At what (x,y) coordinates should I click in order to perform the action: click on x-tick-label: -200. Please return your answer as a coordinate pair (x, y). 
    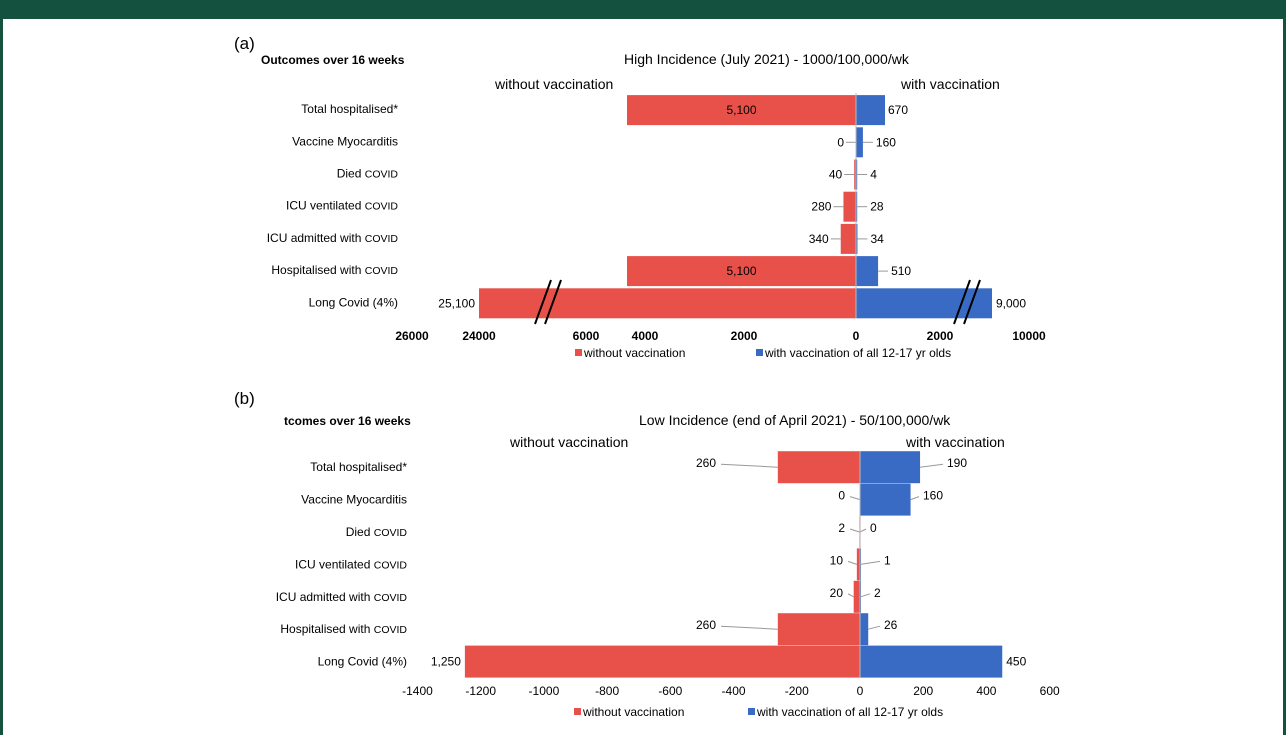
    Looking at the image, I should click on (797, 691).